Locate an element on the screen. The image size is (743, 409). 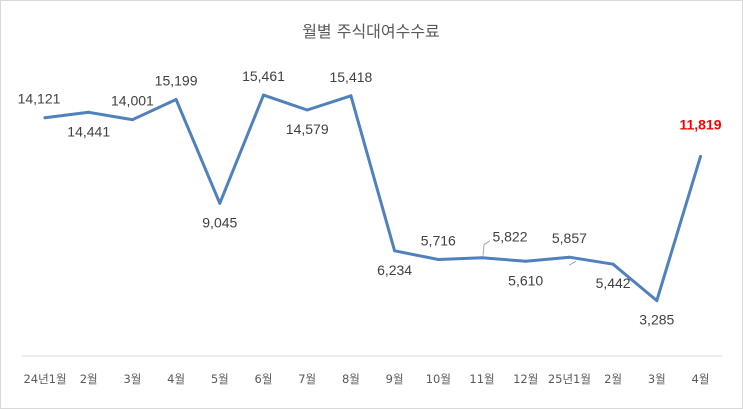
data-label: 15,418 is located at coordinates (350, 77).